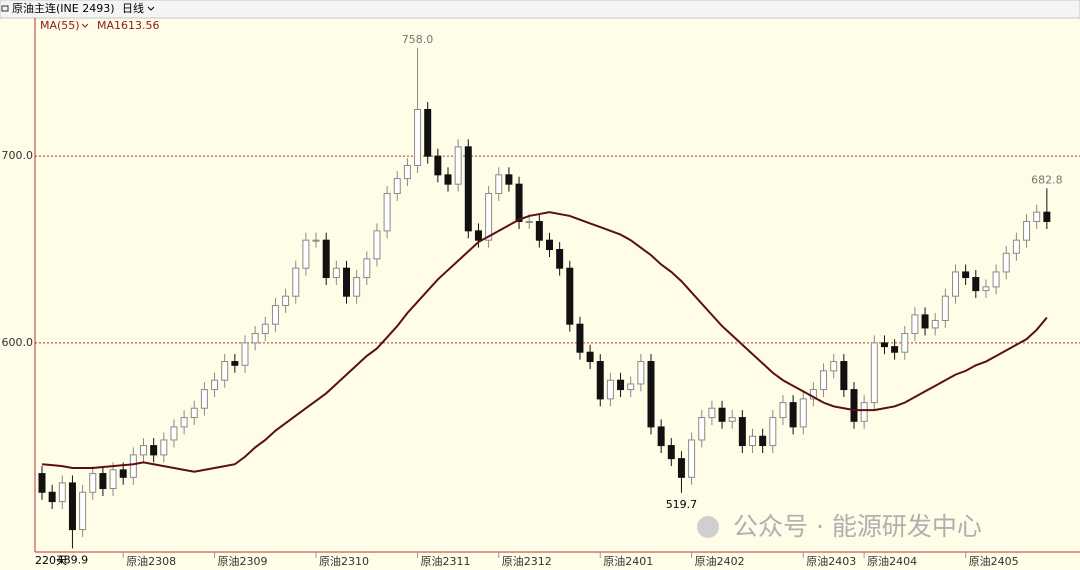 Image resolution: width=1080 pixels, height=570 pixels. I want to click on extreme-label: 489.9, so click(73, 559).